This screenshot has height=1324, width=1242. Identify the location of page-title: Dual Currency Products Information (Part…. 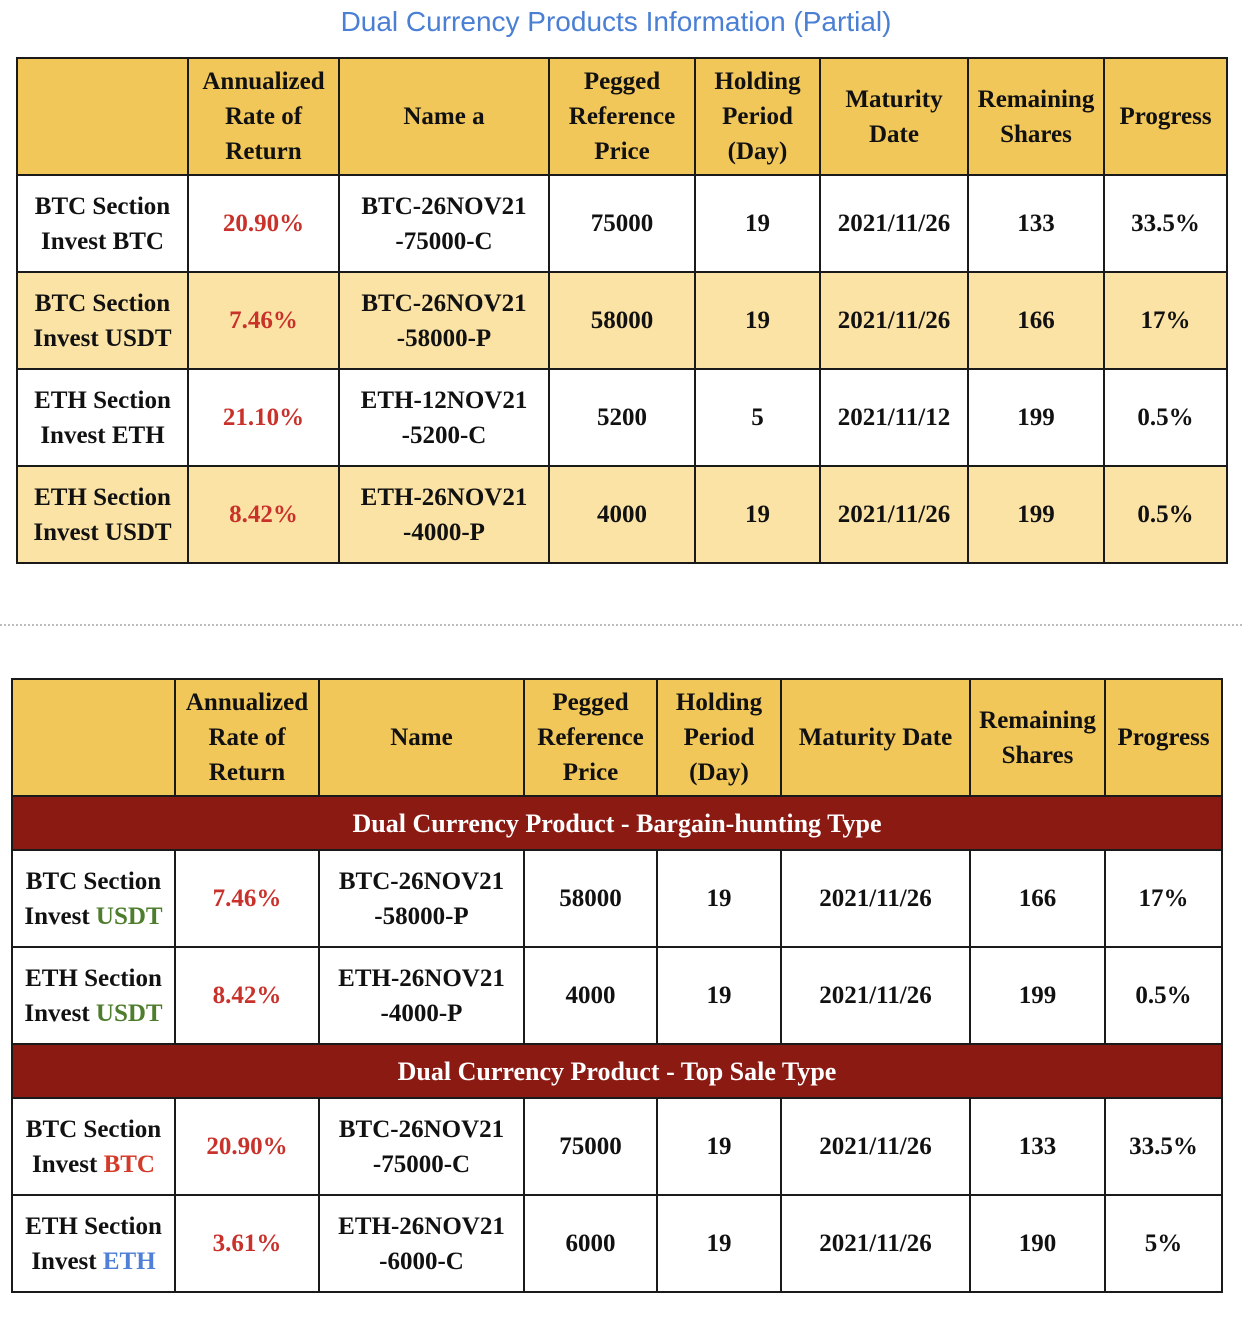
(616, 21).